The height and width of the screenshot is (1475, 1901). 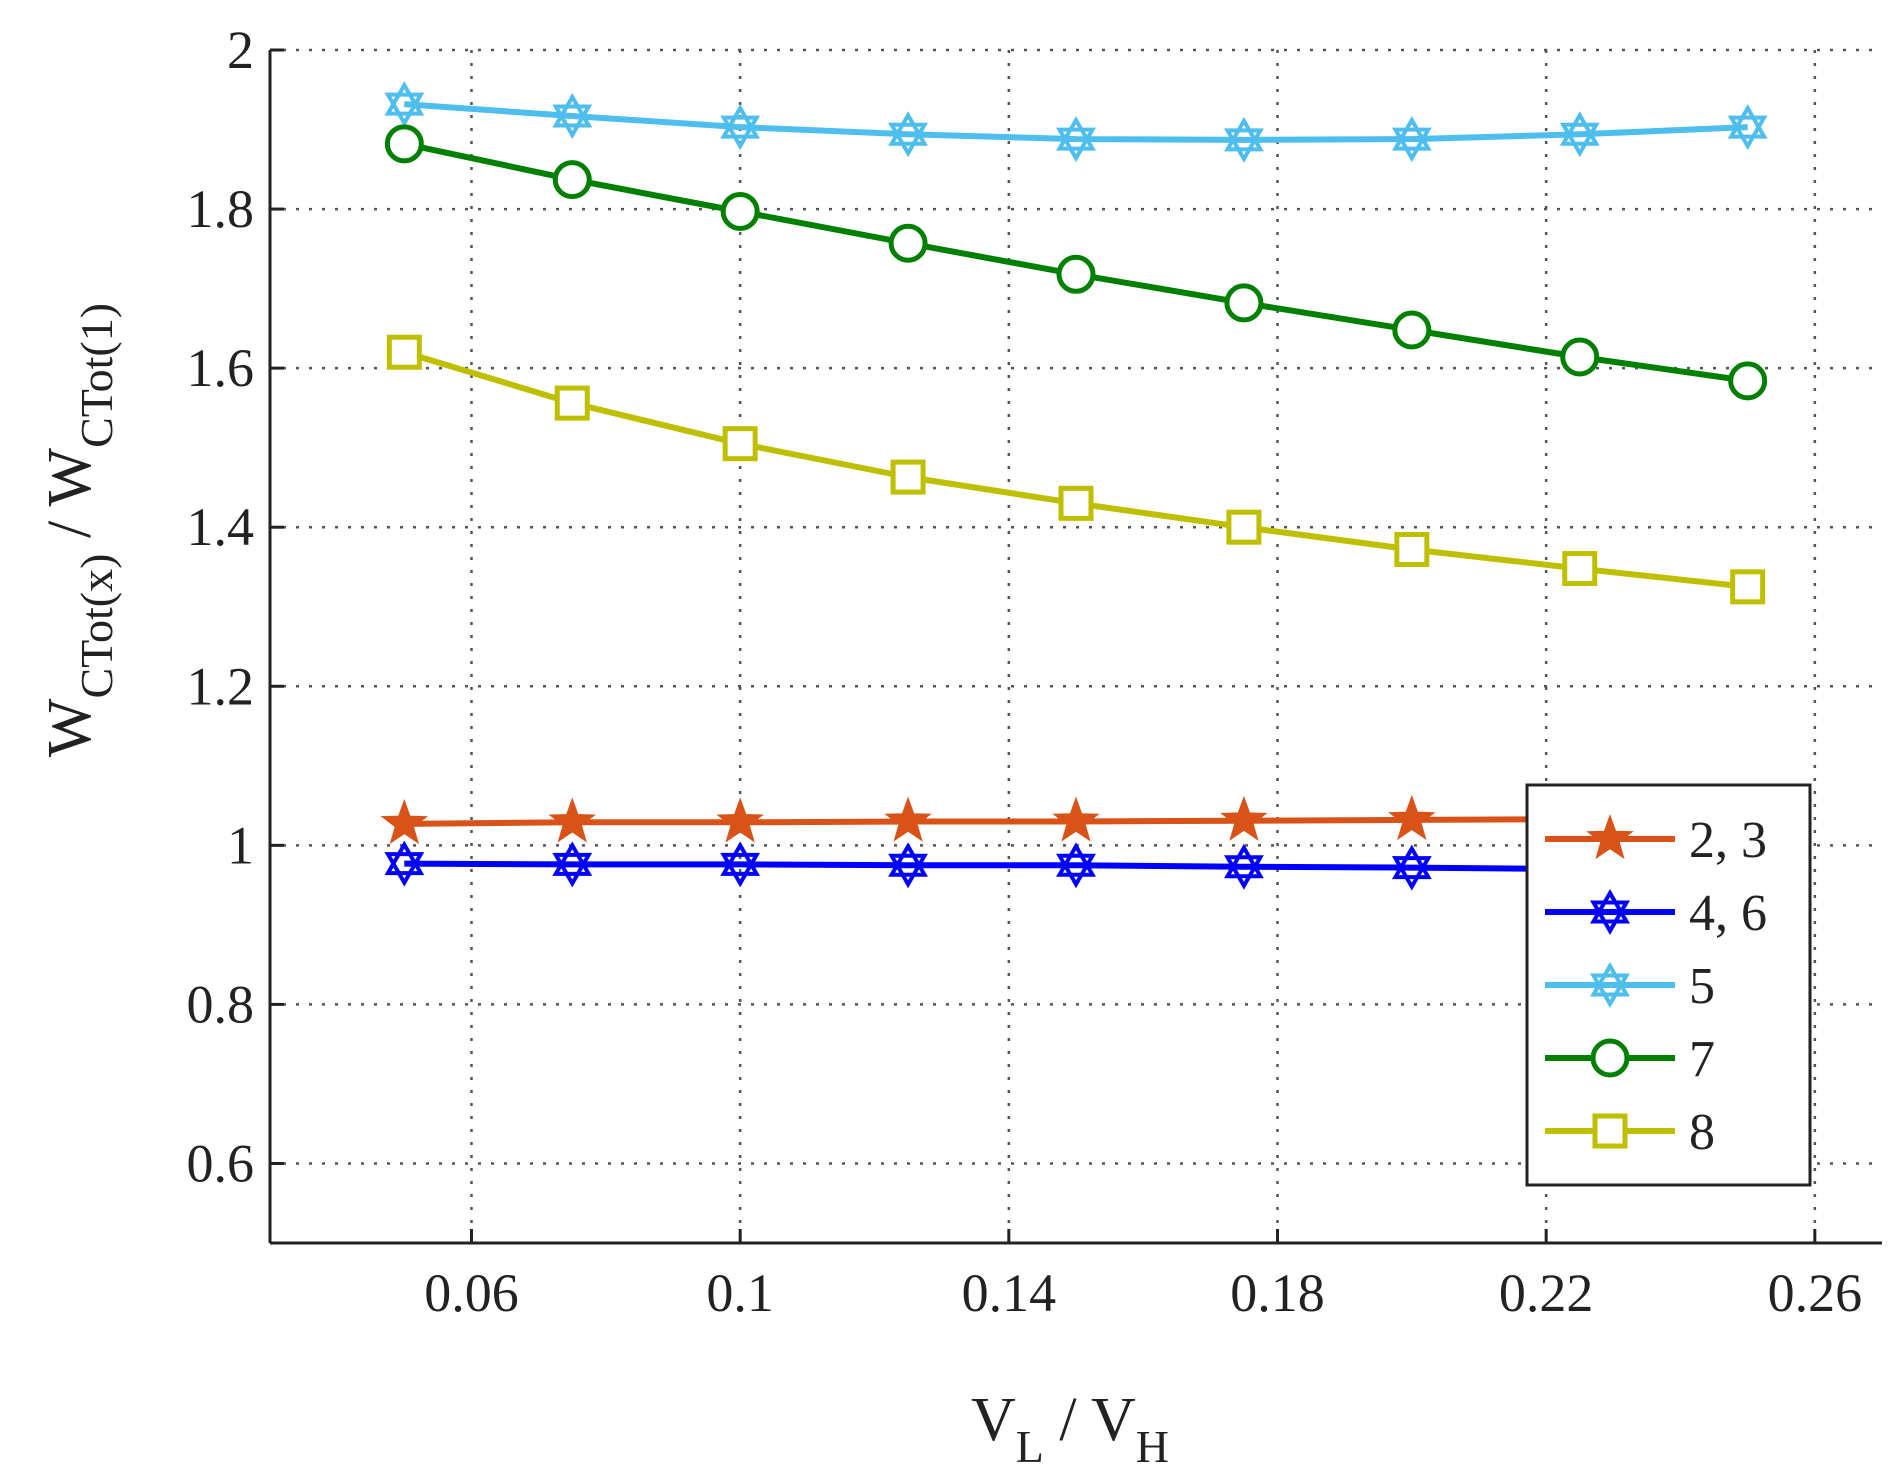 What do you see at coordinates (1070, 1429) in the screenshot?
I see `x-axis-label: VL / VH` at bounding box center [1070, 1429].